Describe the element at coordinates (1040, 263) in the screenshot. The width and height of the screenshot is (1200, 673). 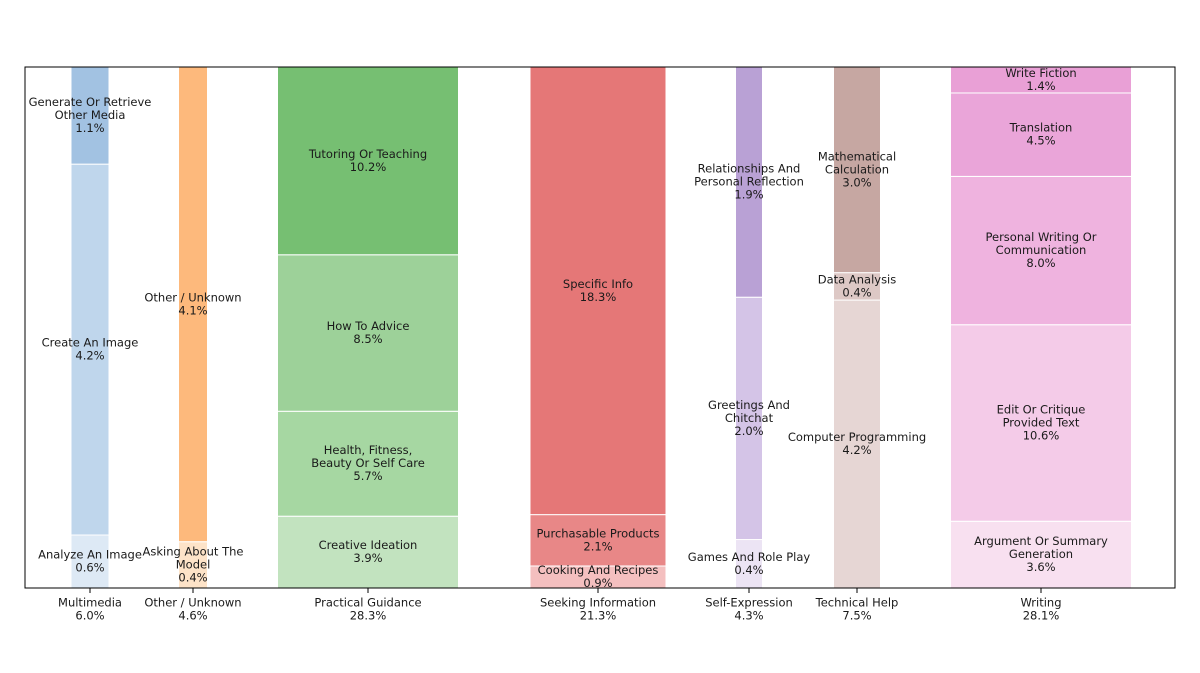
I see `segment-value-label: 8.0%` at that location.